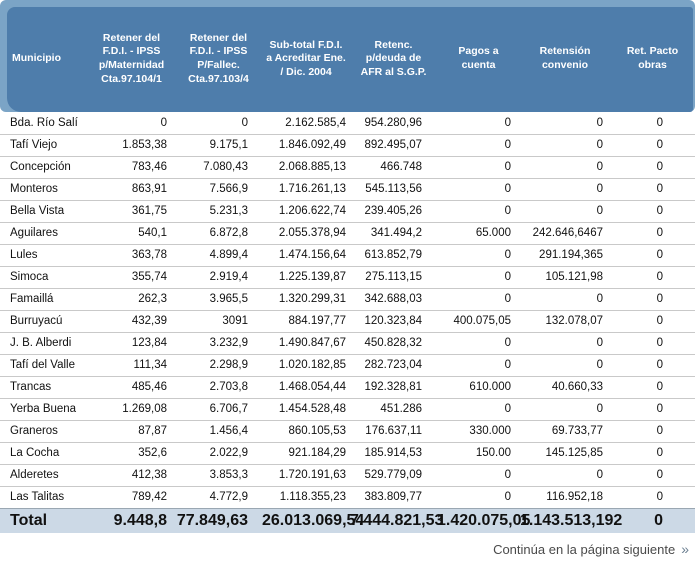 The height and width of the screenshot is (566, 695). I want to click on value-cell: 1.716.261,13, so click(306, 188).